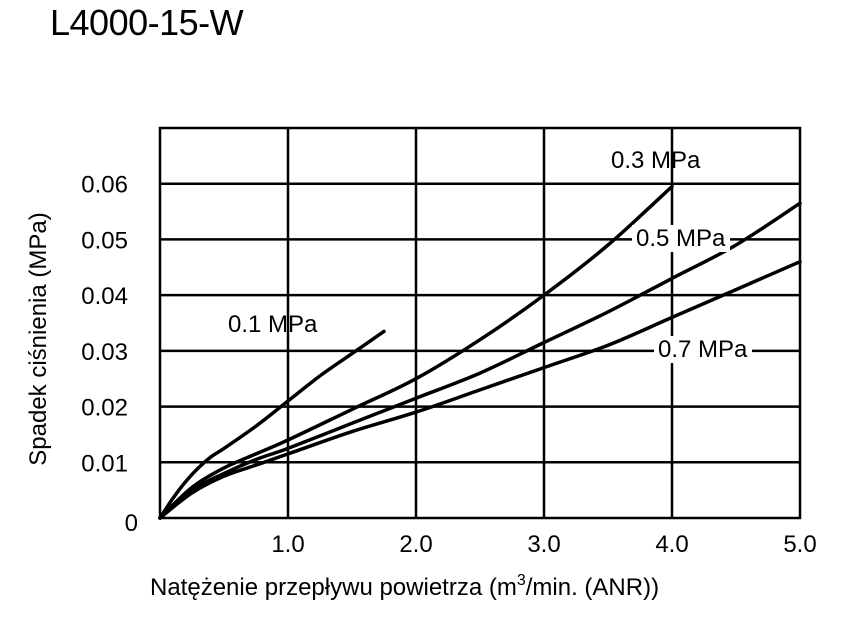 The image size is (850, 621). I want to click on y-tick-label: 0.04, so click(104, 296).